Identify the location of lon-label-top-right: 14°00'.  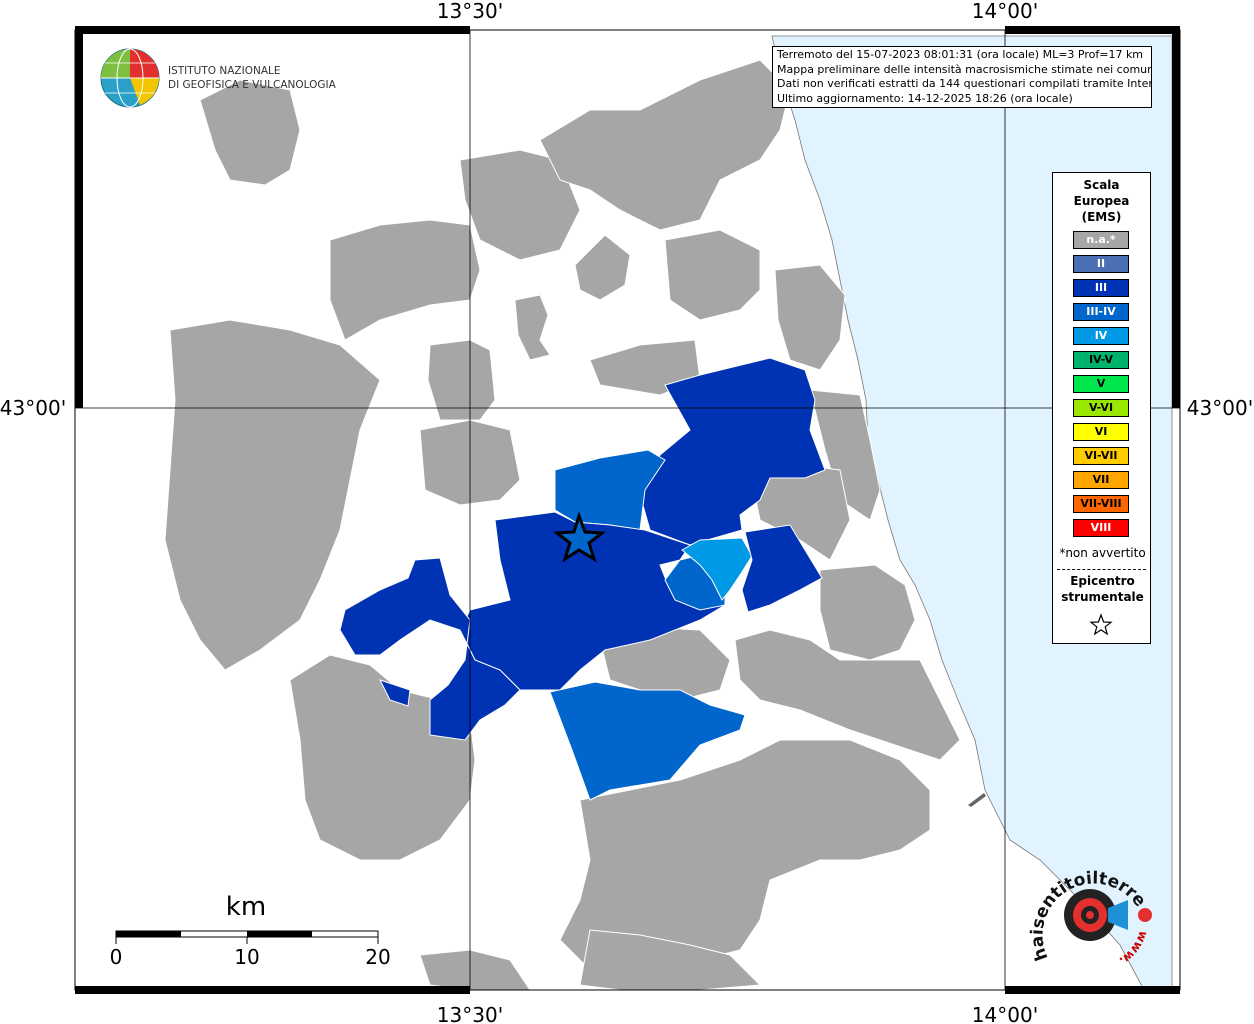
(1005, 11).